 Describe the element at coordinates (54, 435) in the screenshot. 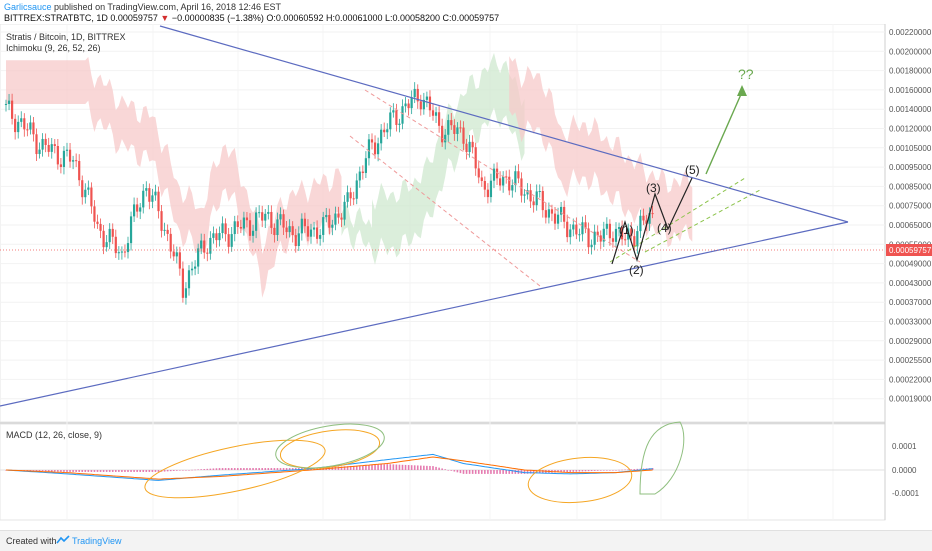

I see `macd-label: MACD (12, 26, close, 9)` at that location.